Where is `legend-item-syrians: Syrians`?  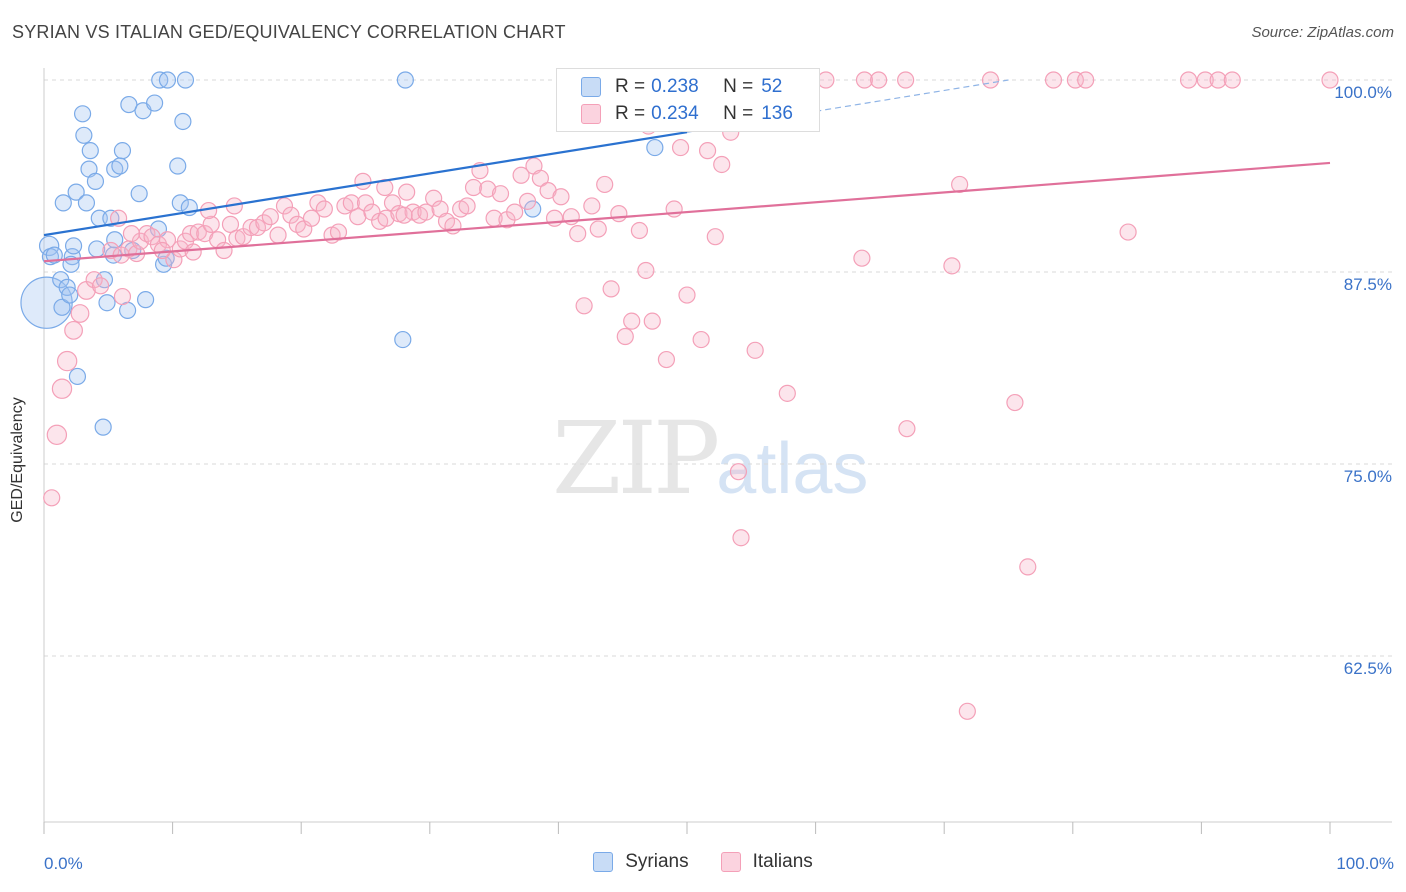
legend-item-syrians: Syrians is located at coordinates (641, 862).